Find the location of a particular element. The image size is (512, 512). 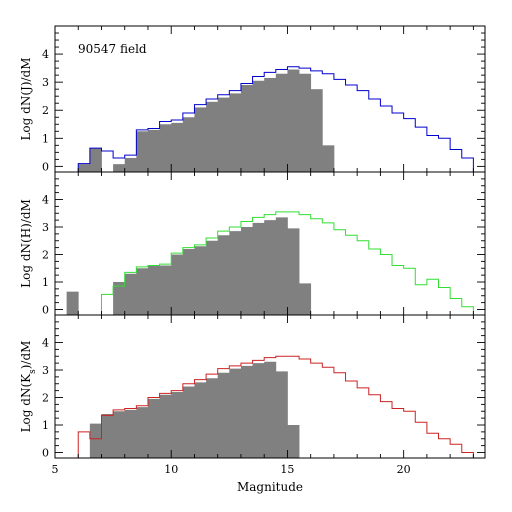

x-axis-title: Magnitude is located at coordinates (270, 487).